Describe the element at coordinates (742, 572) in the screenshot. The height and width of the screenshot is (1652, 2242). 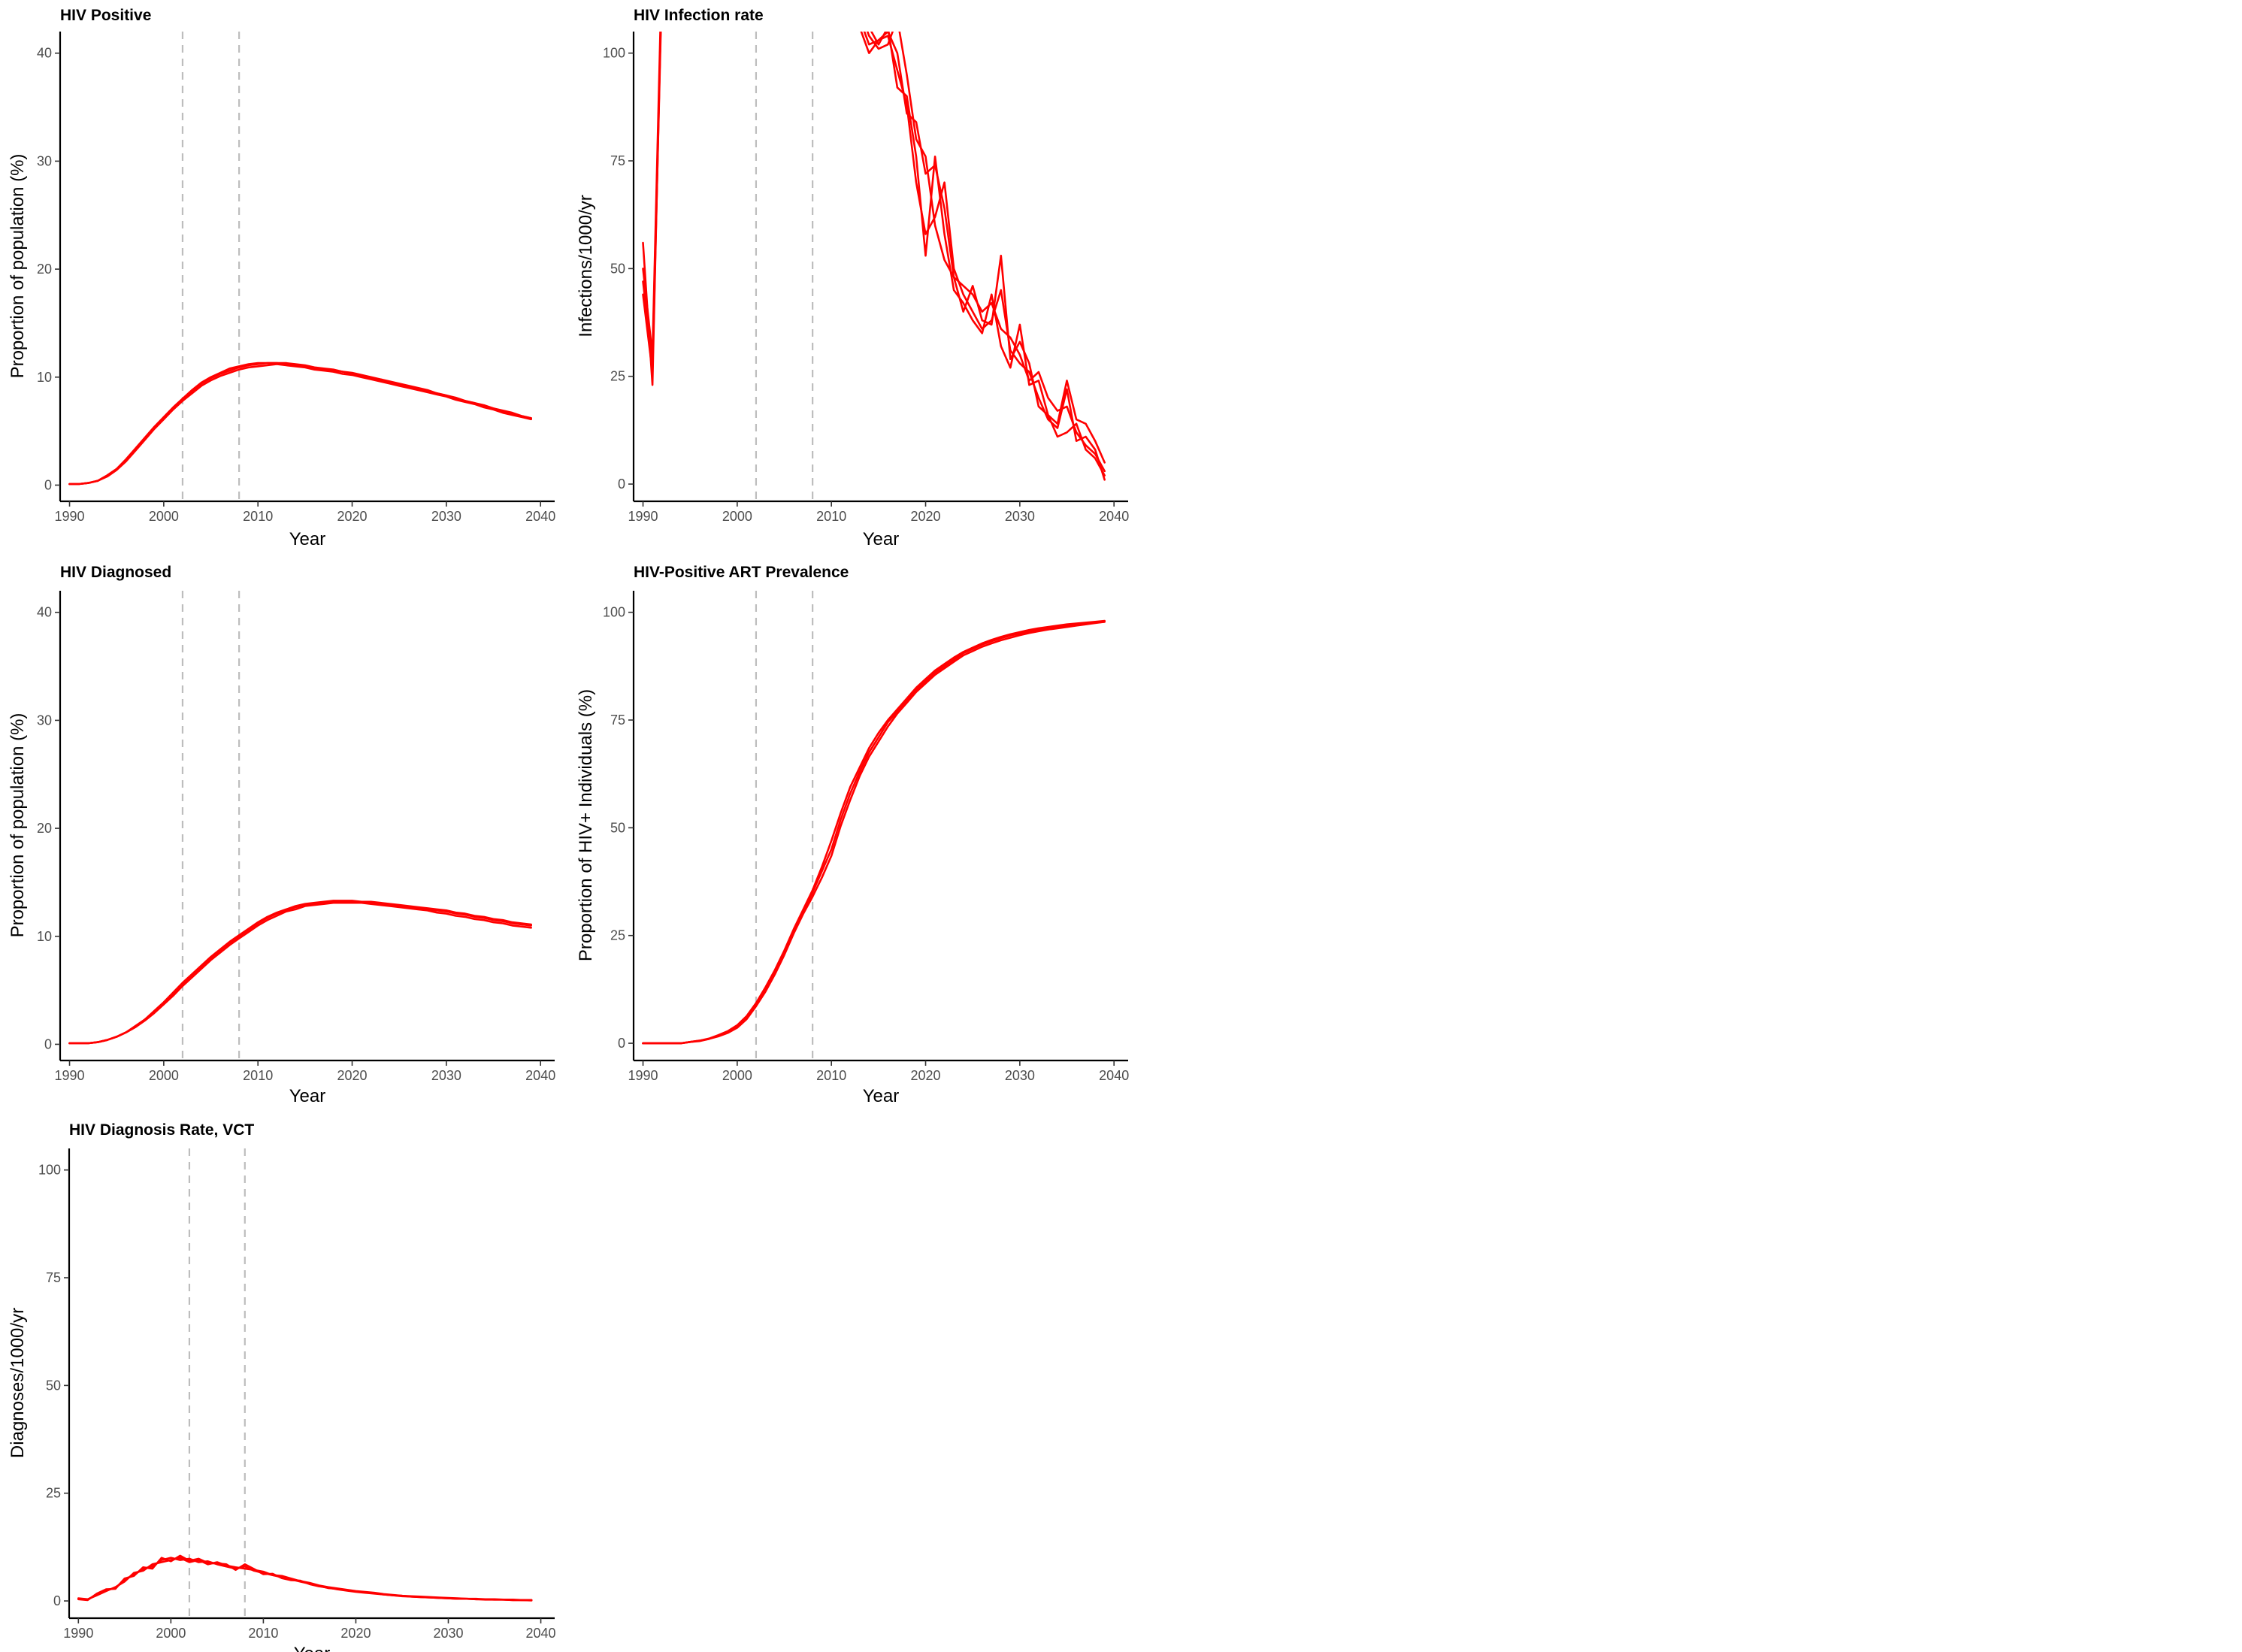
I see `panel-title: HIV-Positive ART Prevalence` at that location.